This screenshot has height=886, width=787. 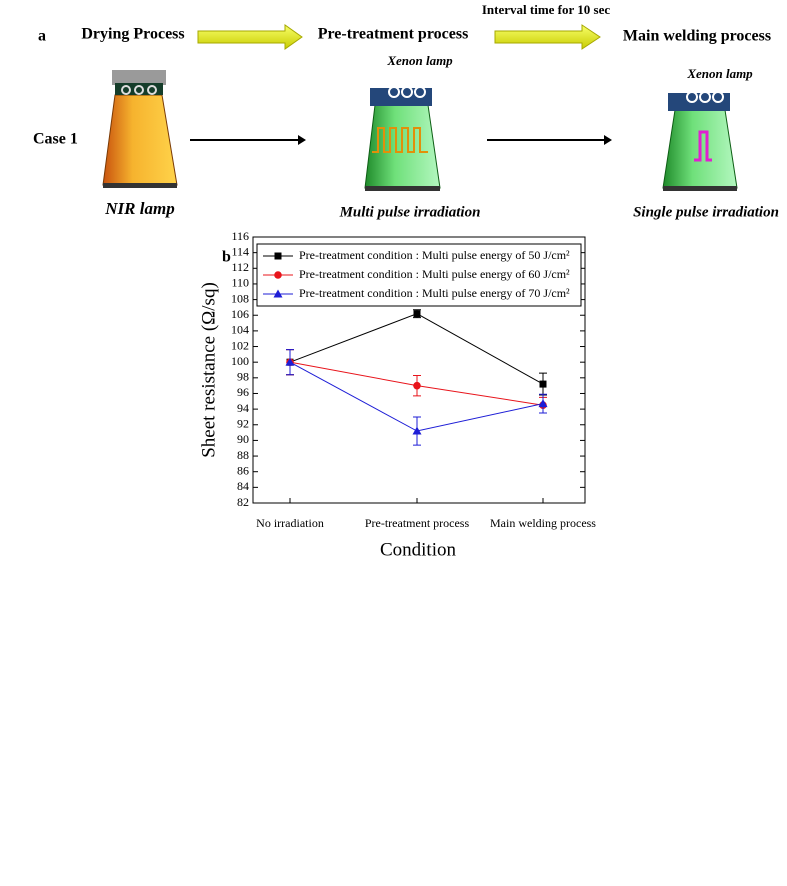 I want to click on y-tick-label: 102, so click(x=240, y=345).